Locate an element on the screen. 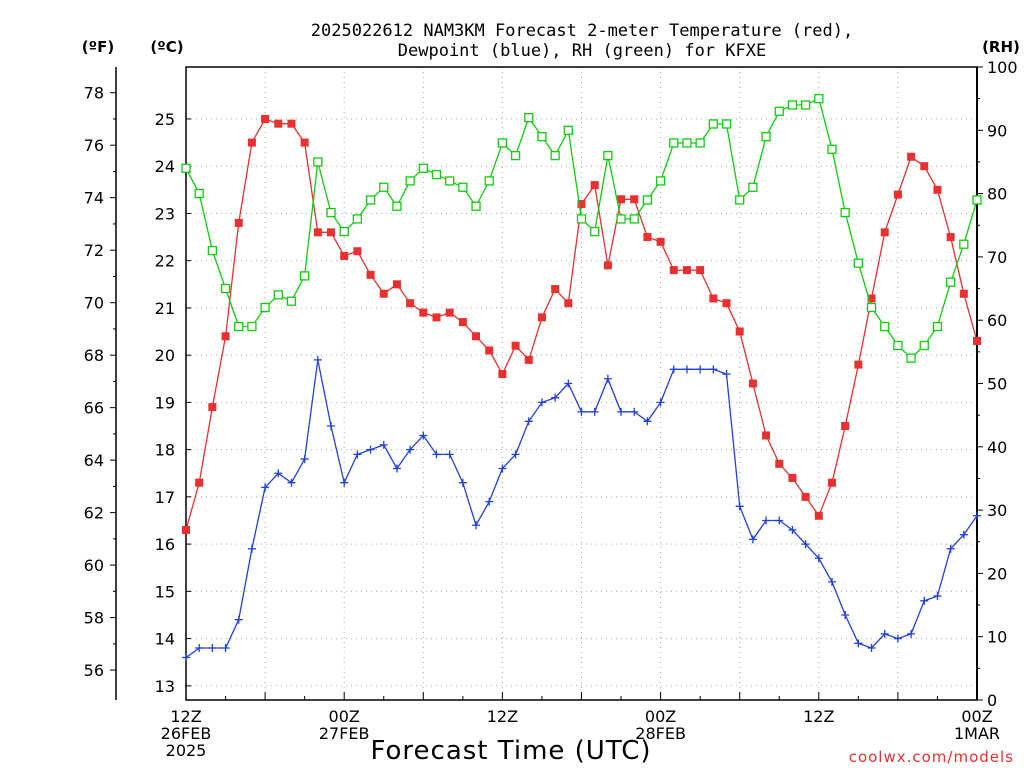 This screenshot has width=1024, height=768. x-tick-label: 12Z is located at coordinates (502, 716).